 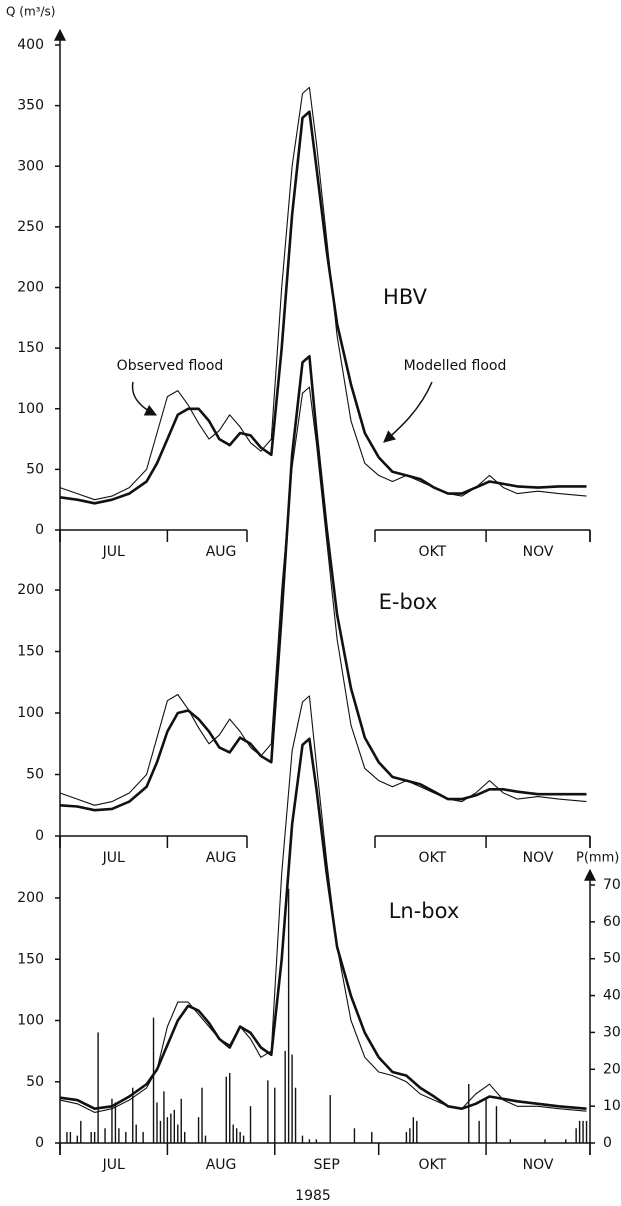 What do you see at coordinates (612, 959) in the screenshot?
I see `y2-tick-label: 50` at bounding box center [612, 959].